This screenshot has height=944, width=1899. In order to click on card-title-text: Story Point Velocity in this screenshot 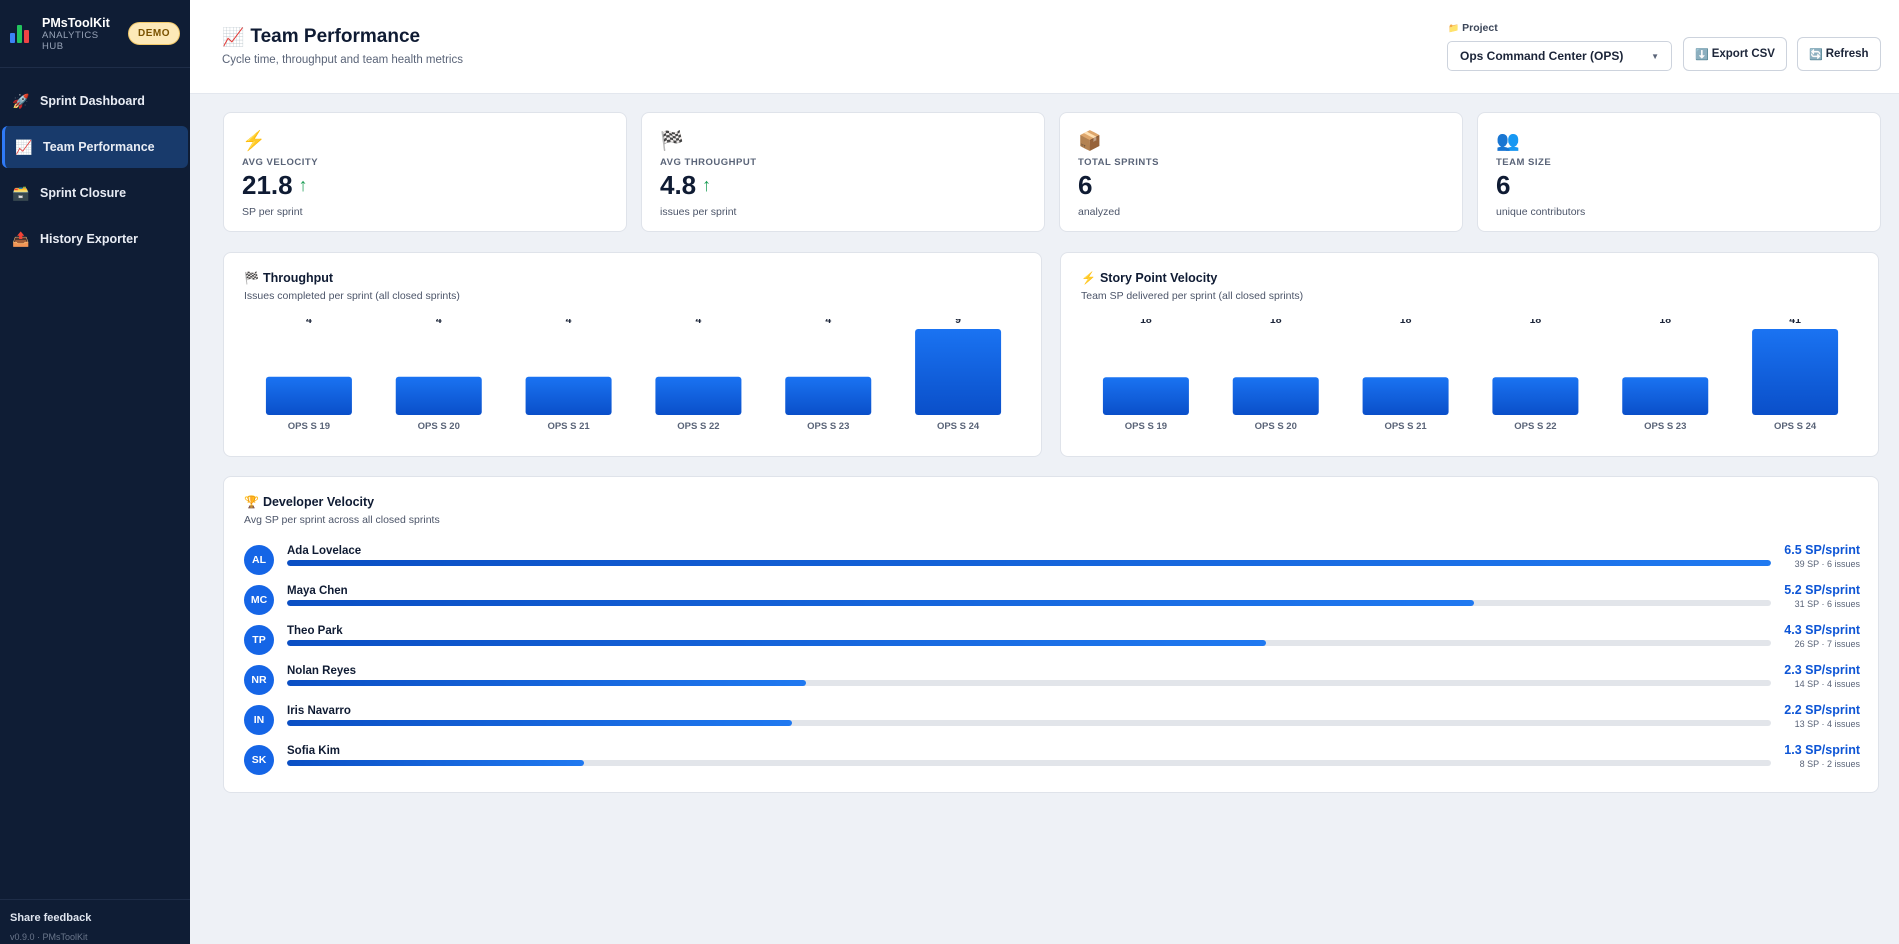, I will do `click(1158, 278)`.